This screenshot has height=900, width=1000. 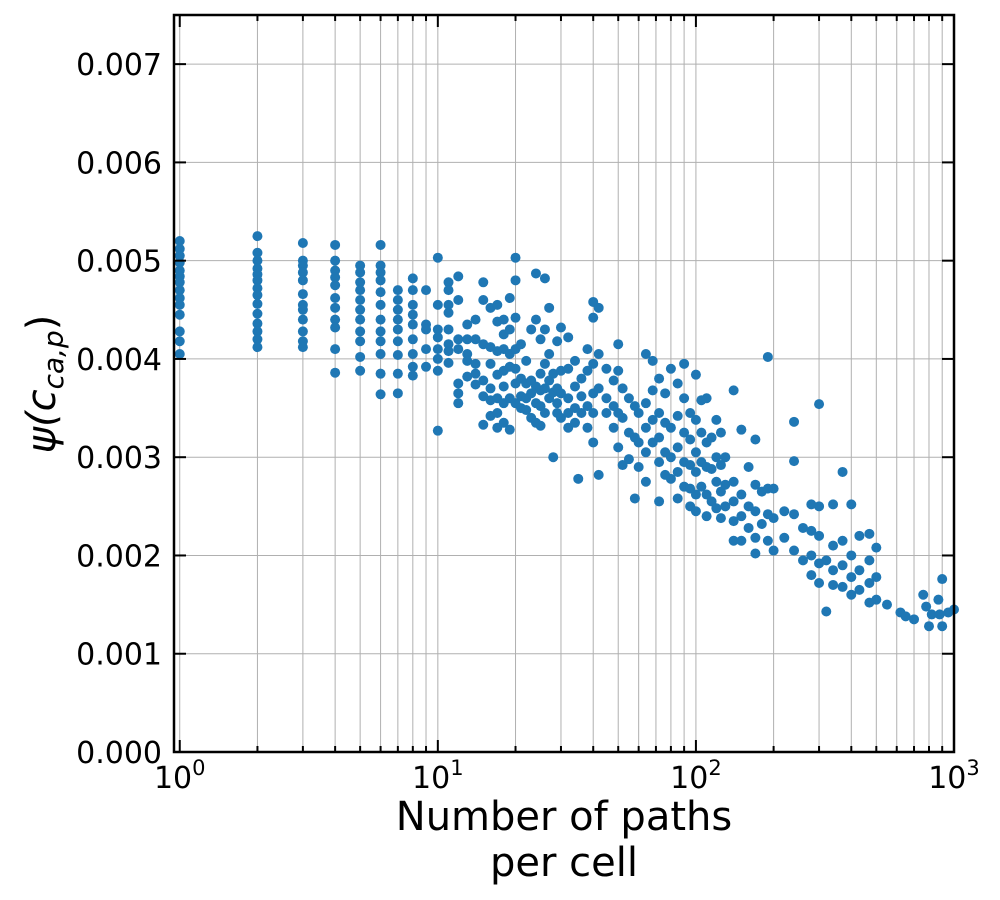 I want to click on y-axis-label: ψ(cca,p), so click(x=44, y=384).